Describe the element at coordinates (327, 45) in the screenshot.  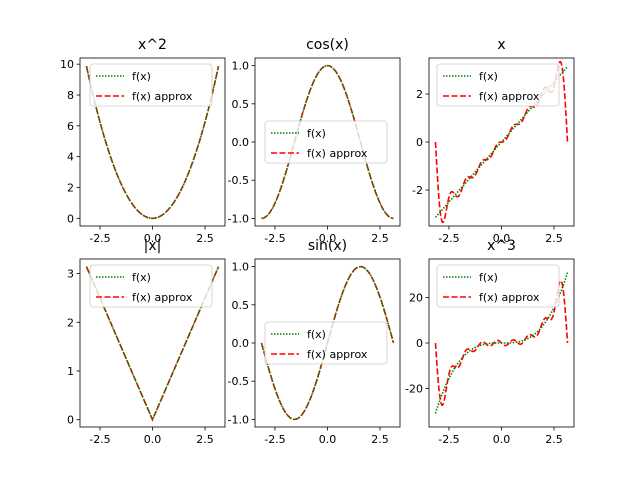
I see `subplot-title: cos(x)` at that location.